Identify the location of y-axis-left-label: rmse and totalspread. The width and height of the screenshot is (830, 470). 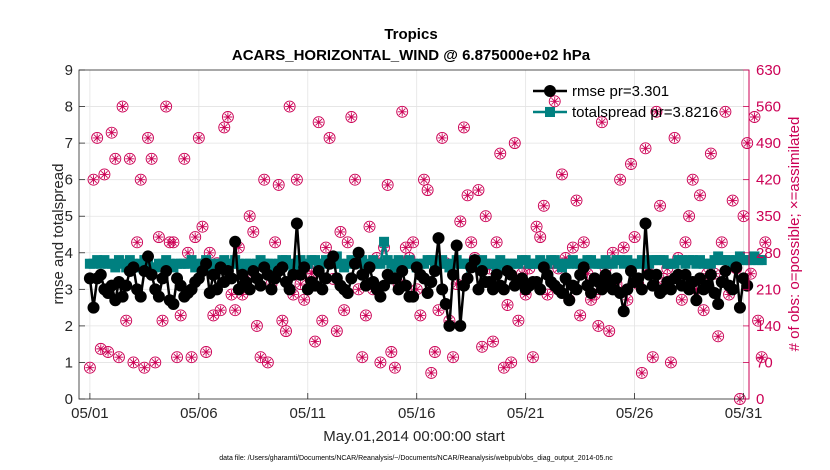
(58, 234).